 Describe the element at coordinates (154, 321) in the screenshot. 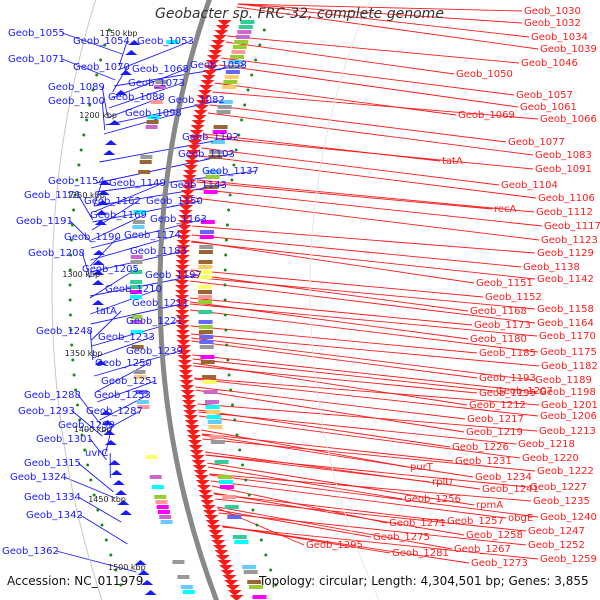

I see `gene-label-forward: Geob_1221` at that location.